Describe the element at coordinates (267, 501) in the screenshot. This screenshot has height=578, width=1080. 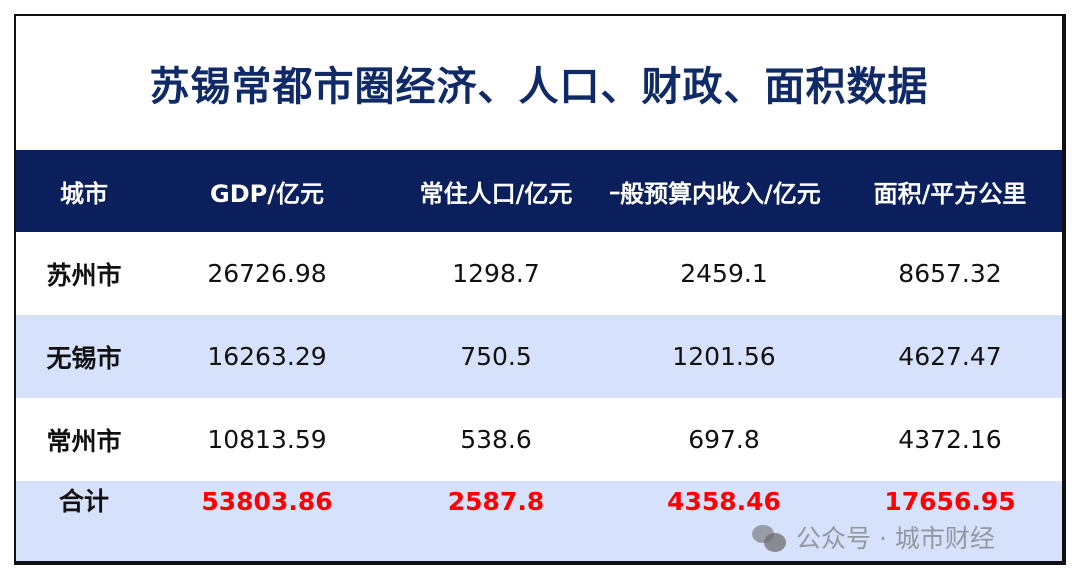
I see `total-gdp: 53803.86` at that location.